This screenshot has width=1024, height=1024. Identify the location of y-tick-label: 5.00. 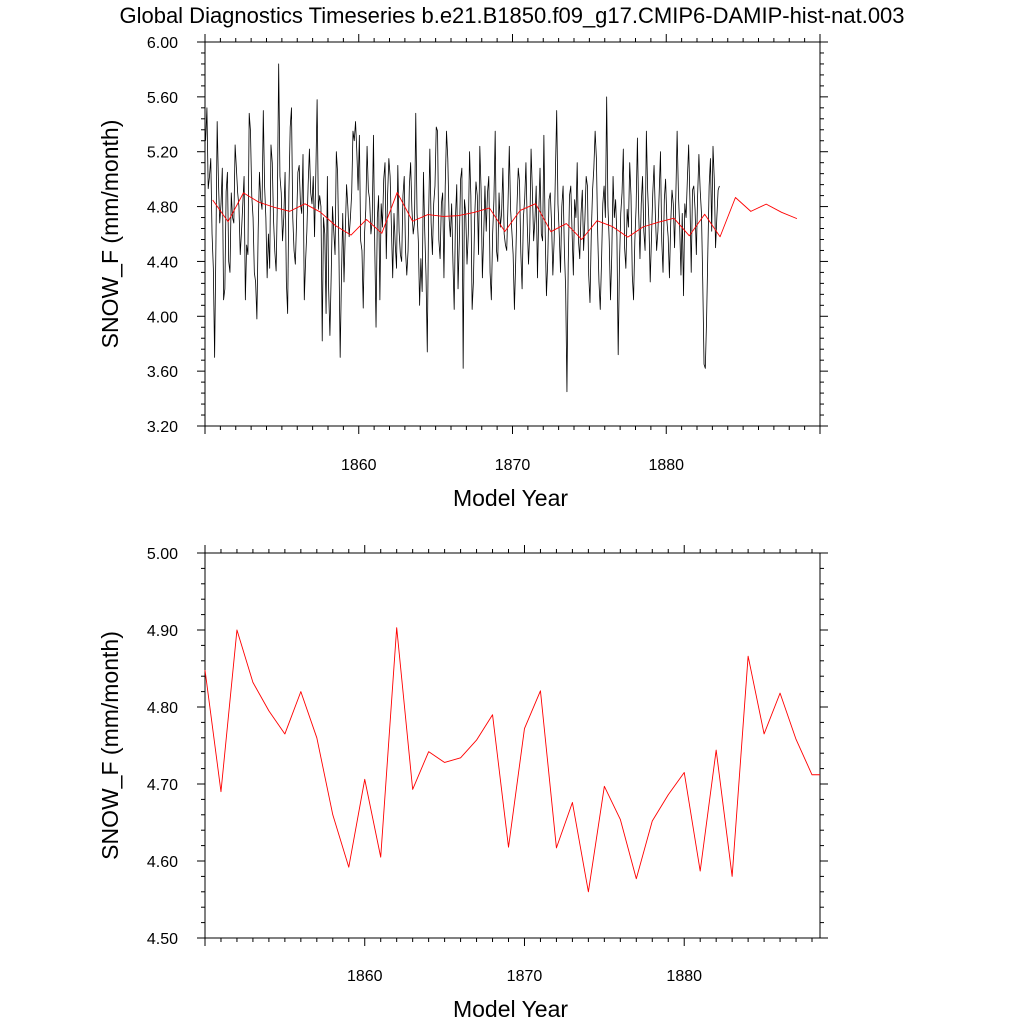
(162, 554).